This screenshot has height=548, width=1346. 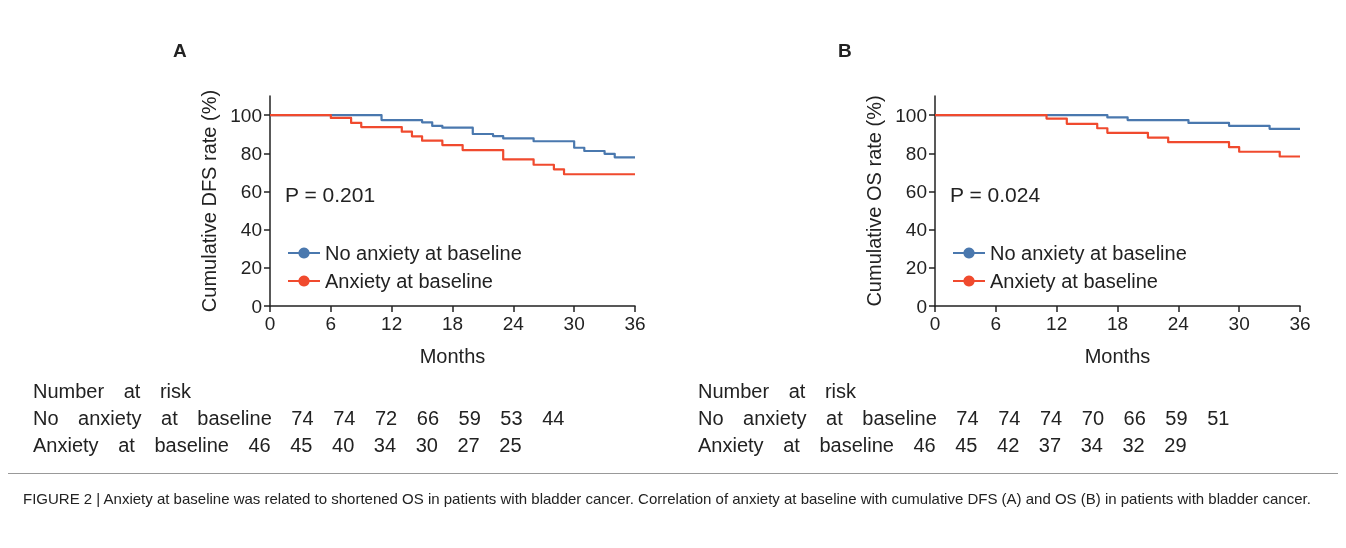 I want to click on chart-title: B, so click(x=845, y=50).